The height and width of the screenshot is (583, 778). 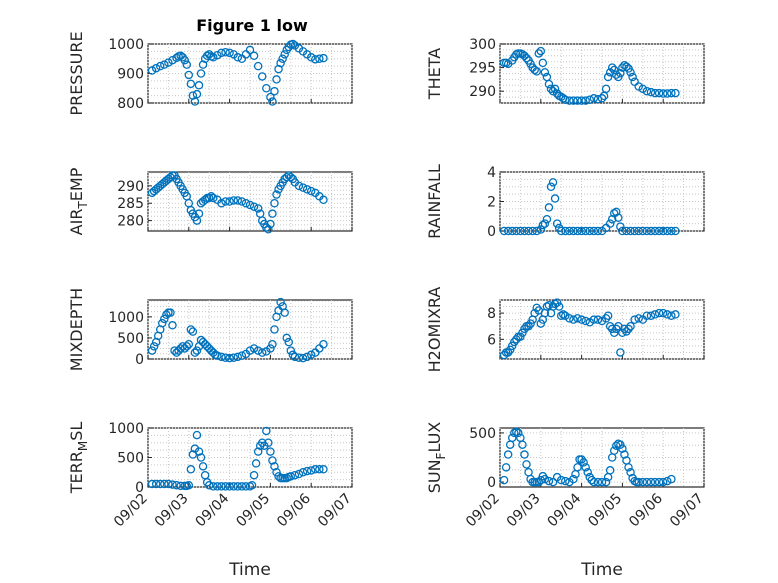 What do you see at coordinates (491, 483) in the screenshot?
I see `y-tick-label: 0` at bounding box center [491, 483].